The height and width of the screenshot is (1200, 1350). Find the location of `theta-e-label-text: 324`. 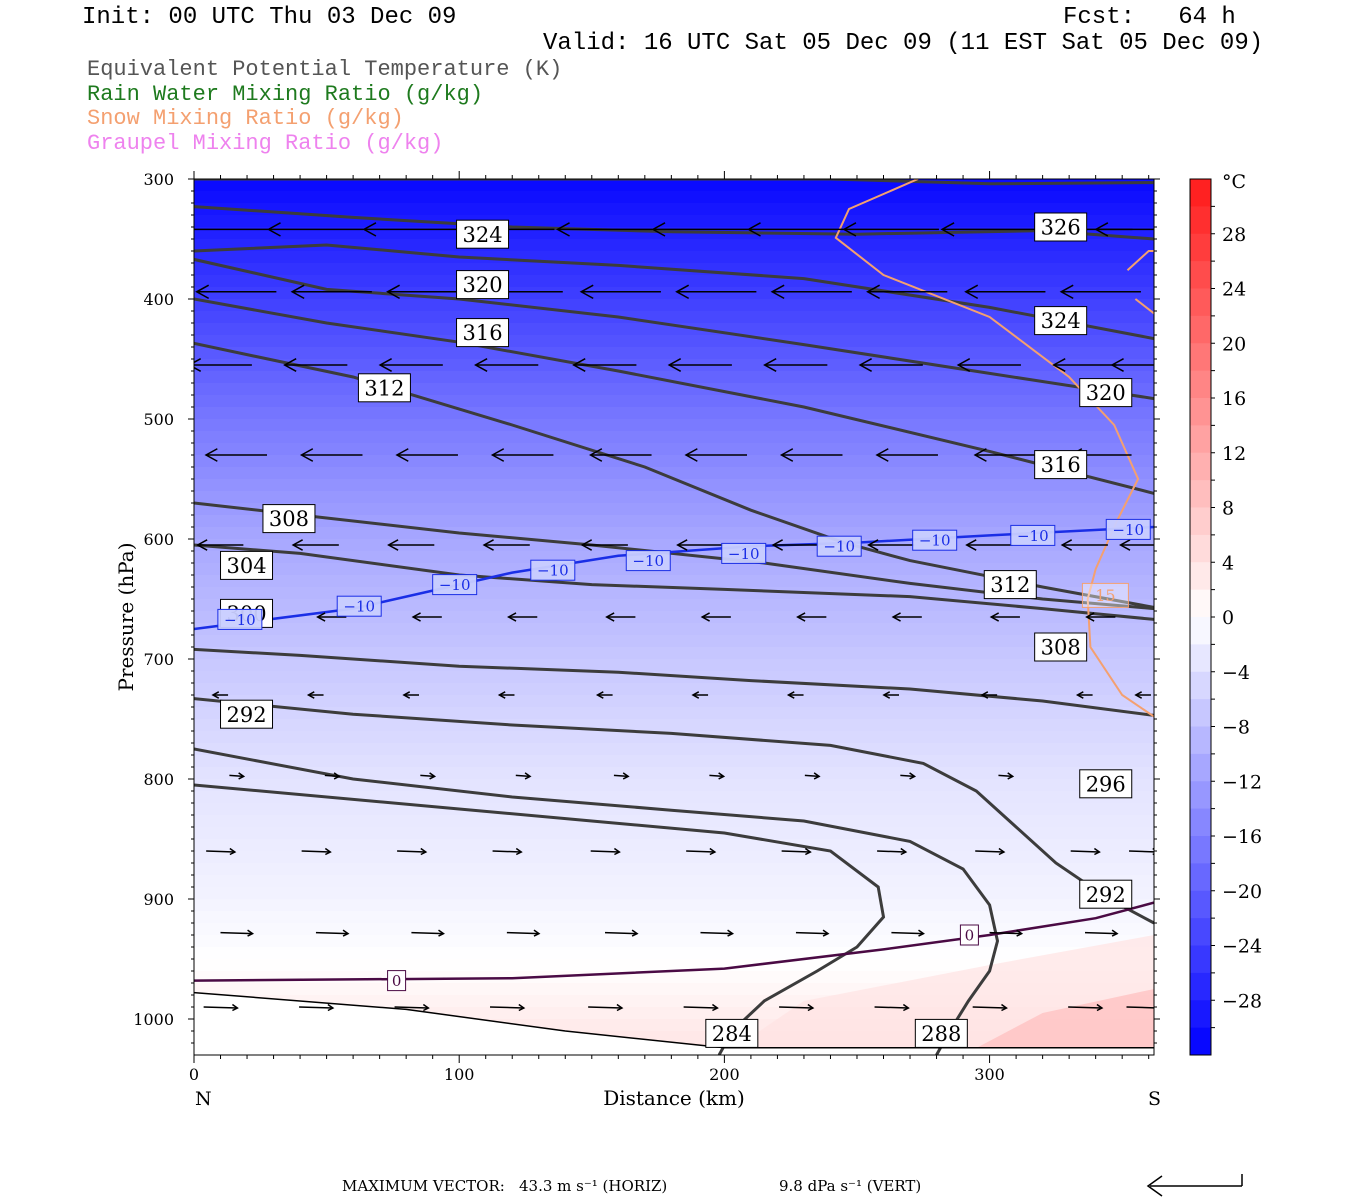

theta-e-label-text: 324 is located at coordinates (1061, 321).